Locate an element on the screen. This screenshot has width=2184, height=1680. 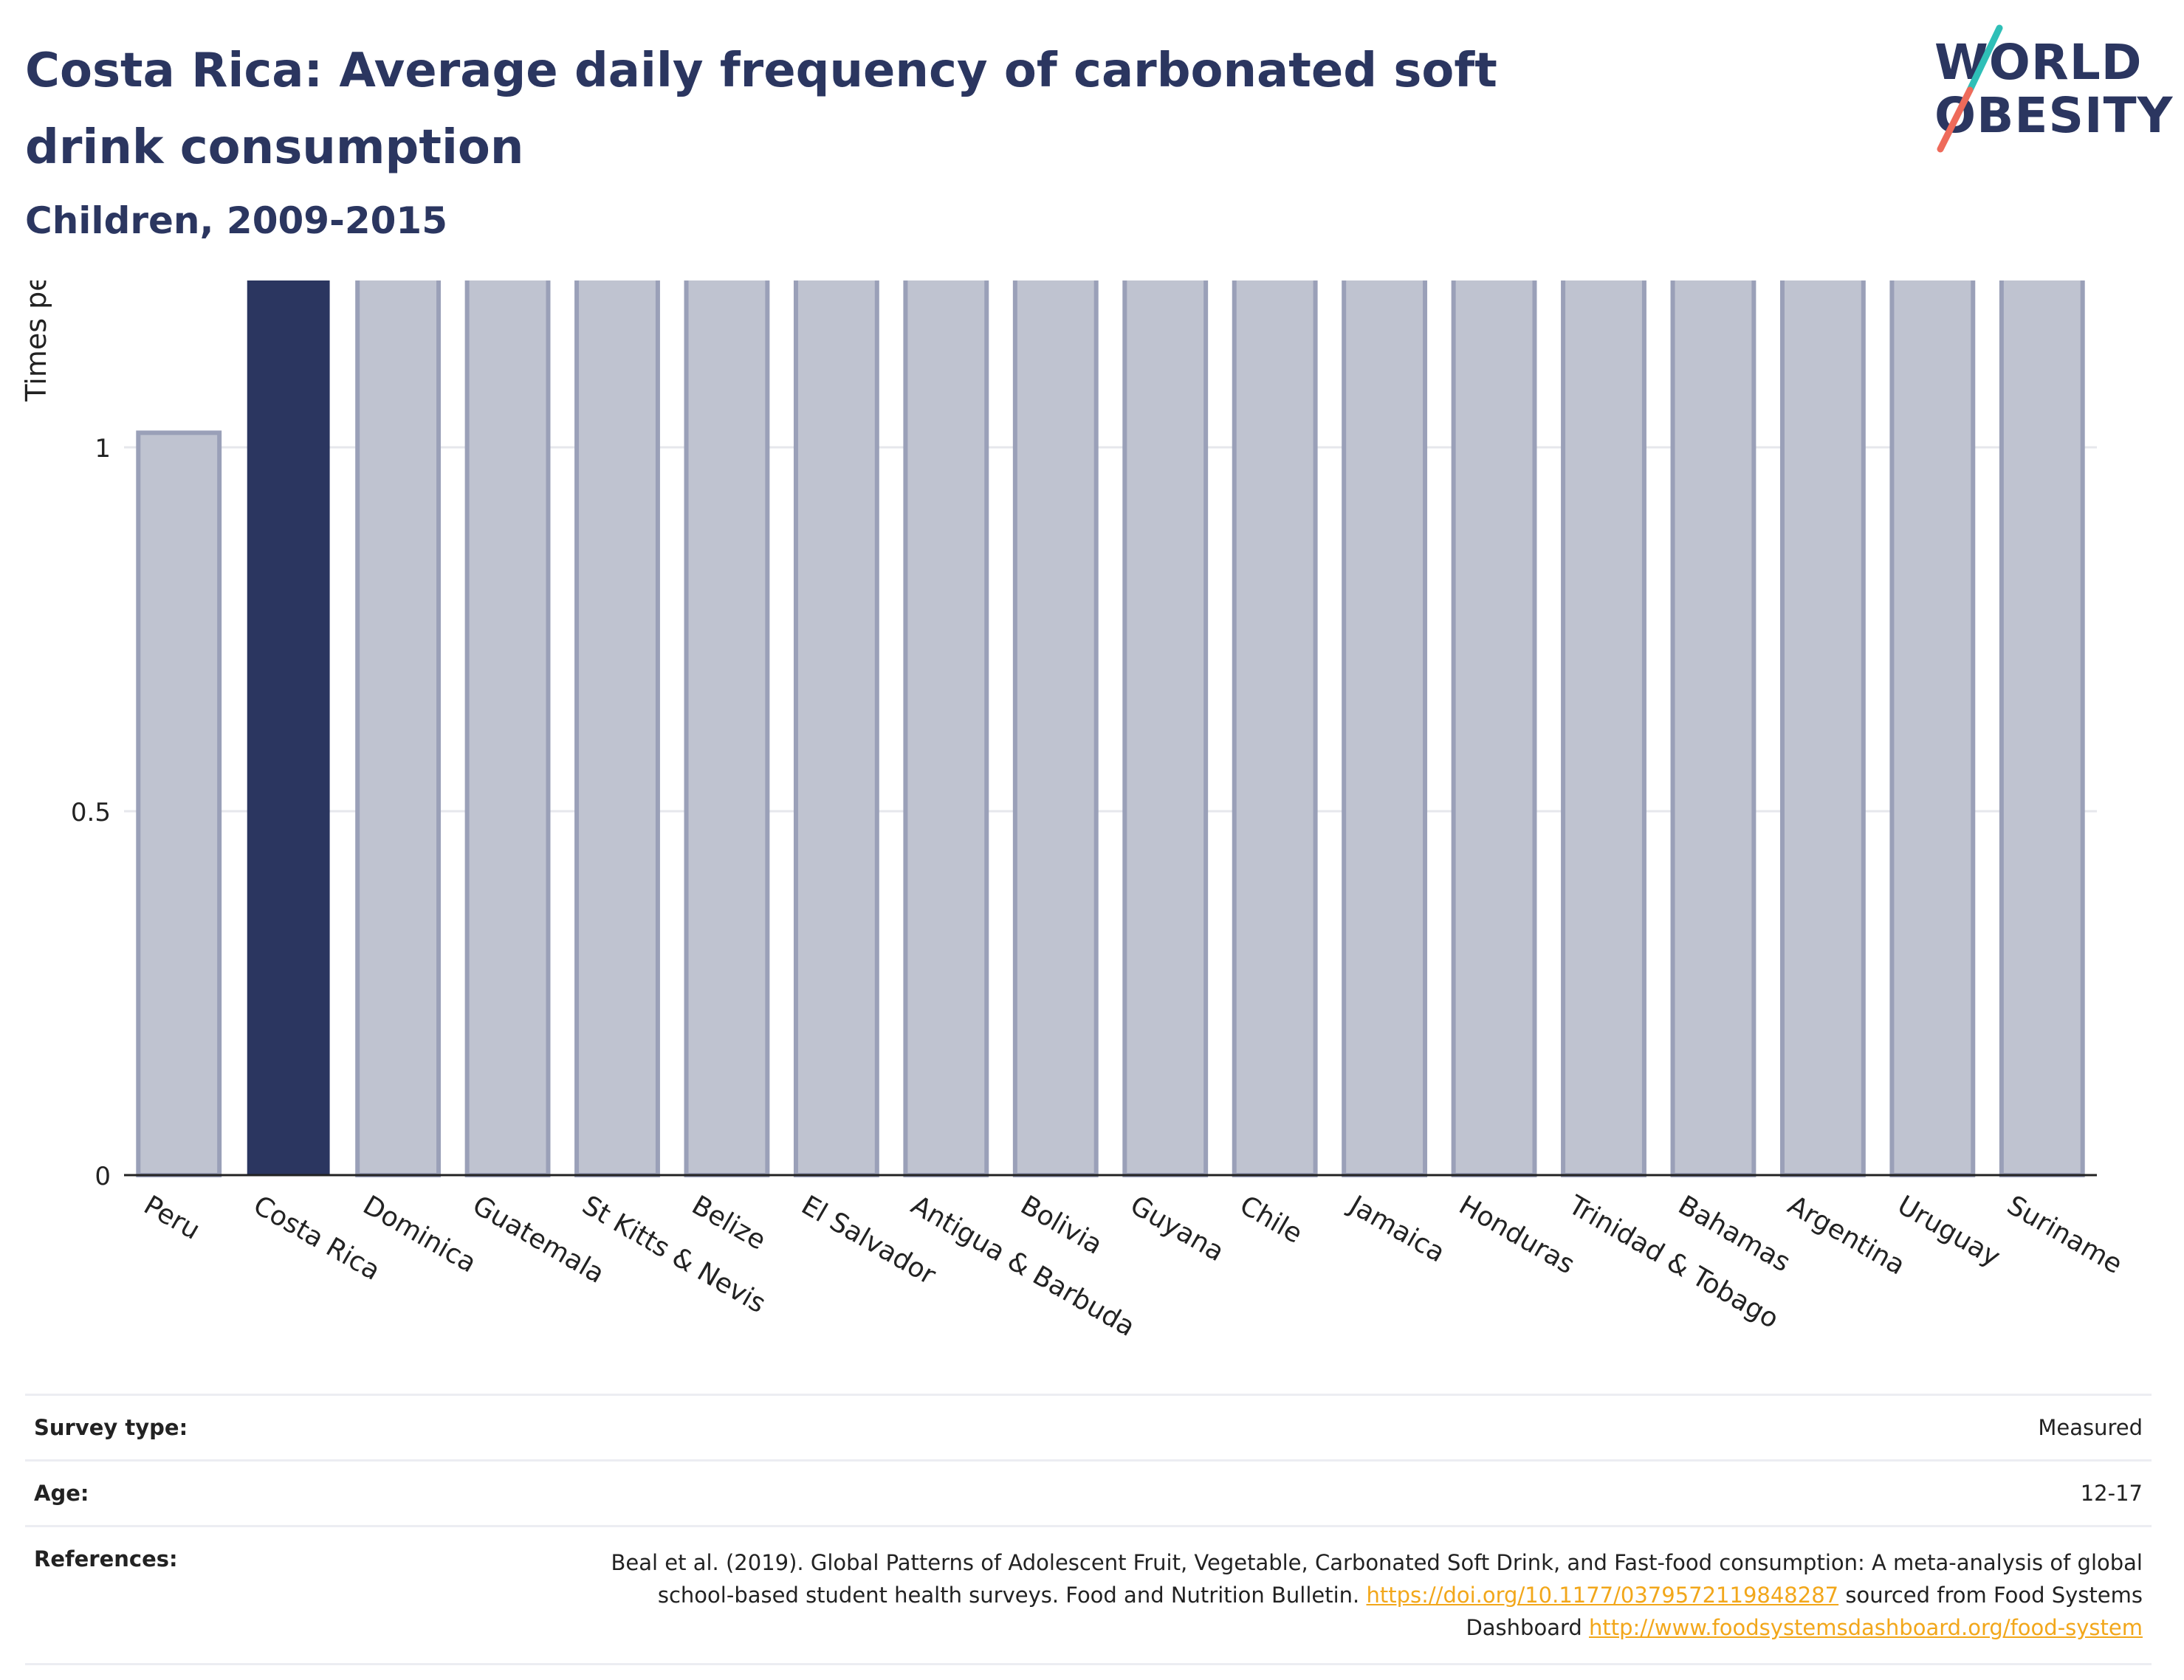
reference-doi-link: https://doi.org/10.1177/0379572119848287 is located at coordinates (1603, 1595).